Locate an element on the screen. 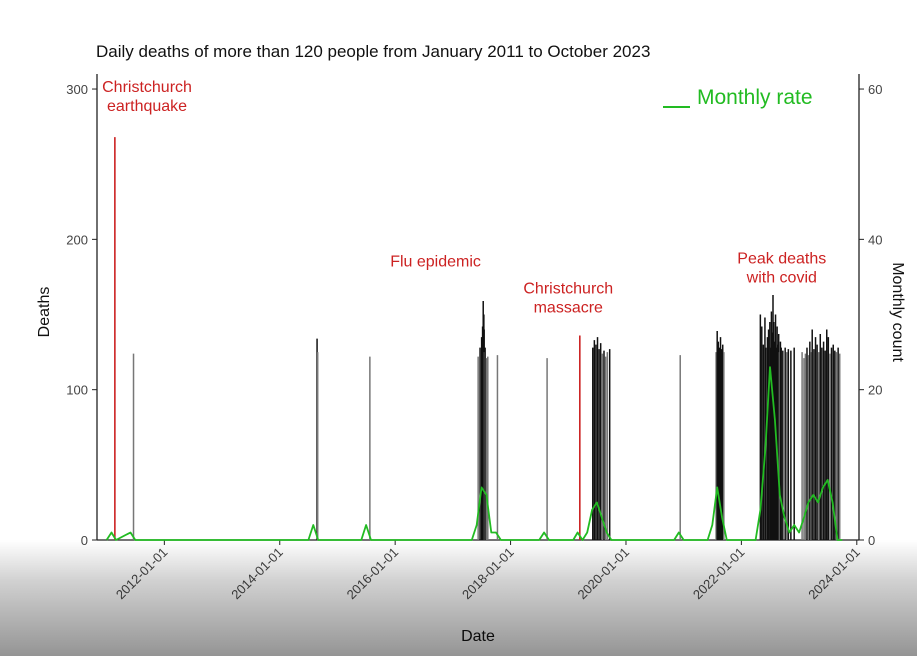 This screenshot has height=661, width=917. x-tick-label: 2014-01-01 is located at coordinates (257, 574).